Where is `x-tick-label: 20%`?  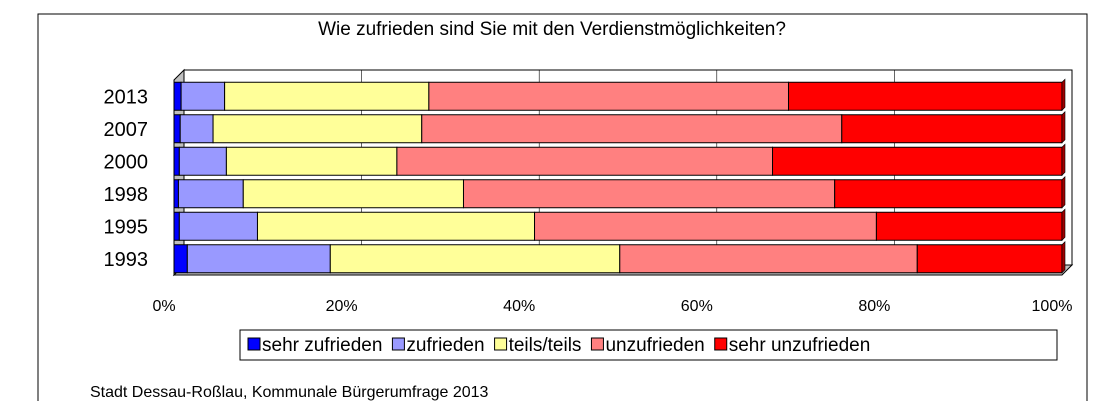 x-tick-label: 20% is located at coordinates (342, 306).